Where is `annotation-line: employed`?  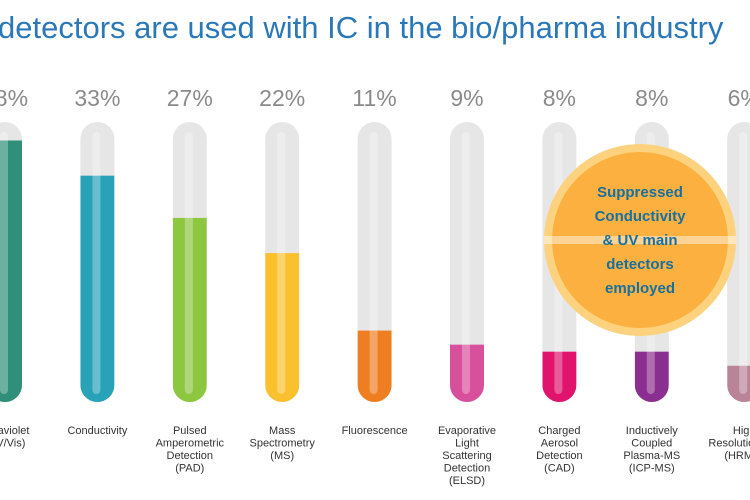
annotation-line: employed is located at coordinates (640, 288).